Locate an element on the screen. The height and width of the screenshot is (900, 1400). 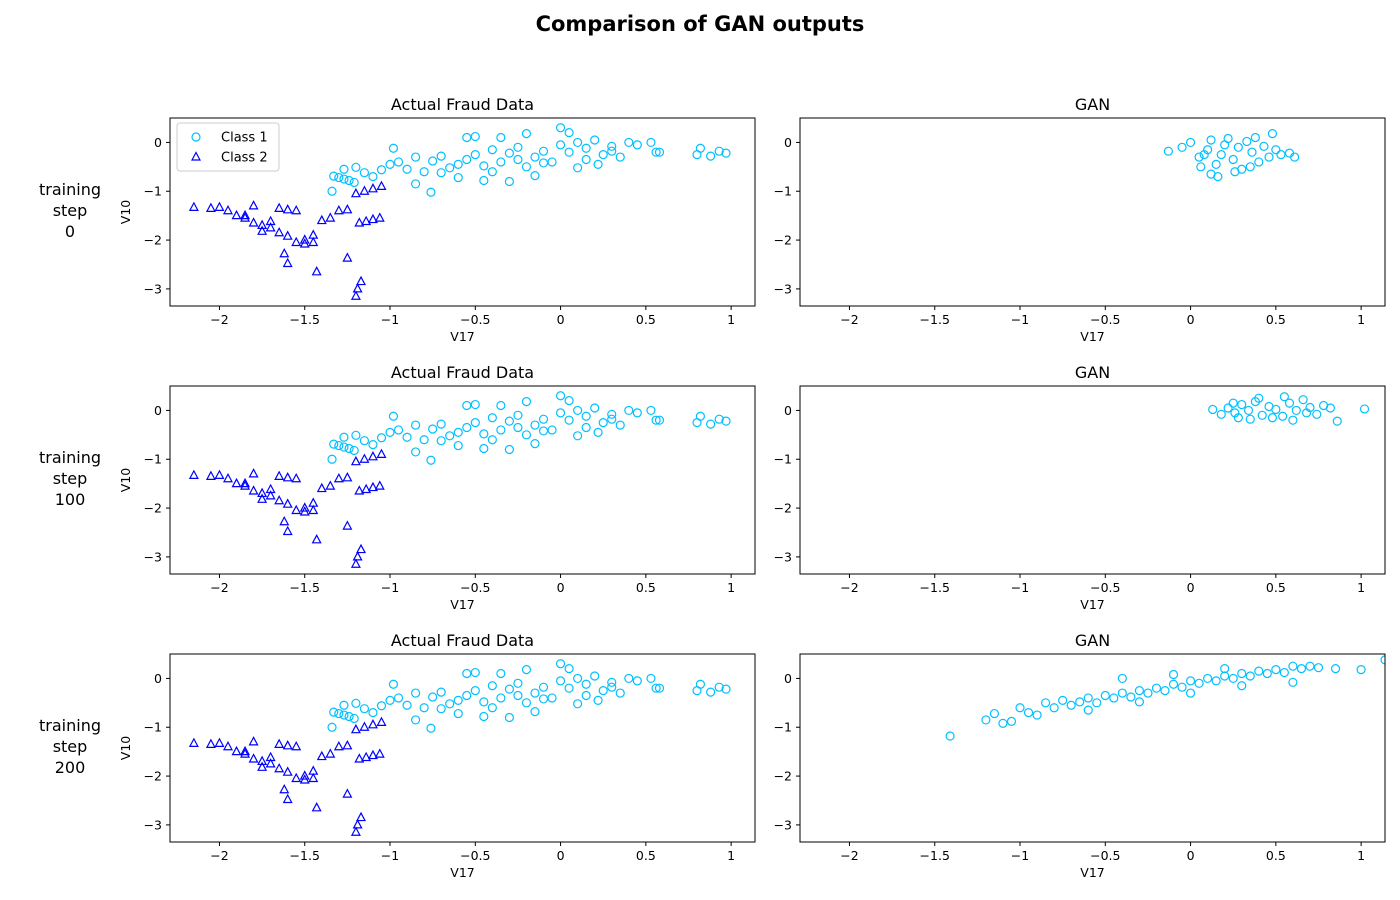
x-axis-label: V17 is located at coordinates (1092, 604).